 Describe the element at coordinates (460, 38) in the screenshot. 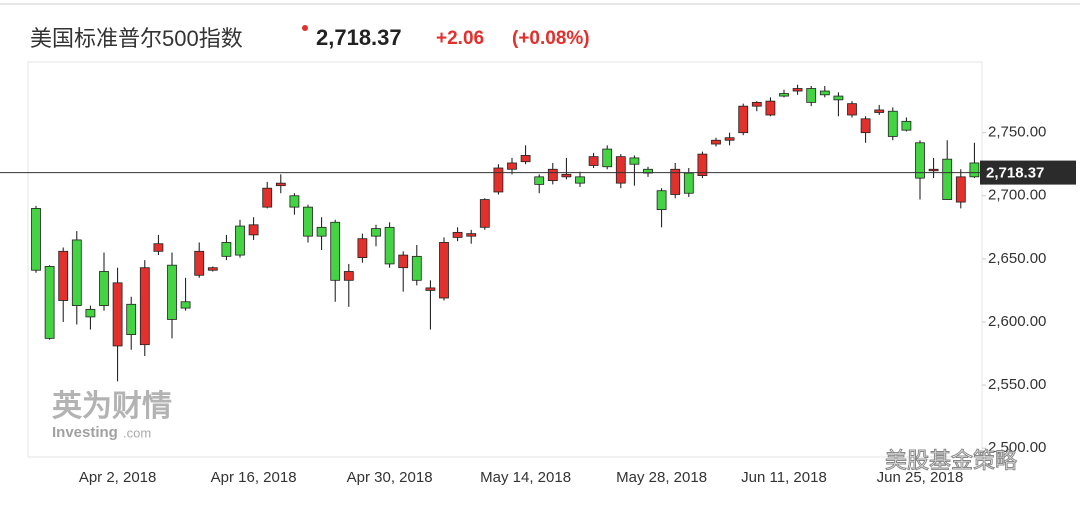

I see `change: +2.06` at that location.